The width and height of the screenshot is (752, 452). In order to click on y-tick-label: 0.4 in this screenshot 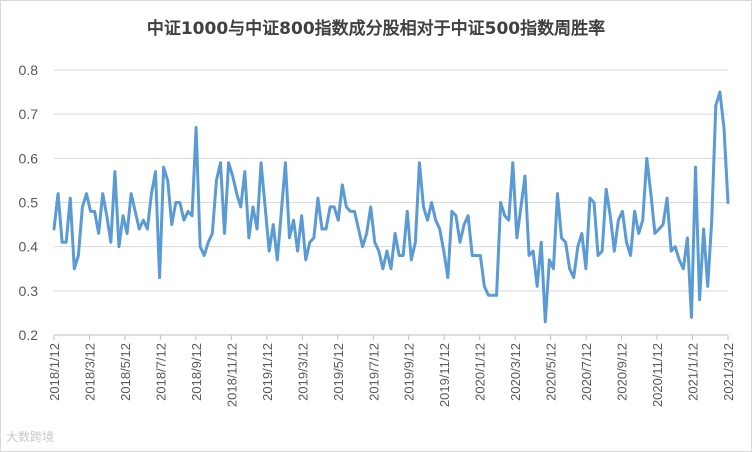, I will do `click(29, 247)`.